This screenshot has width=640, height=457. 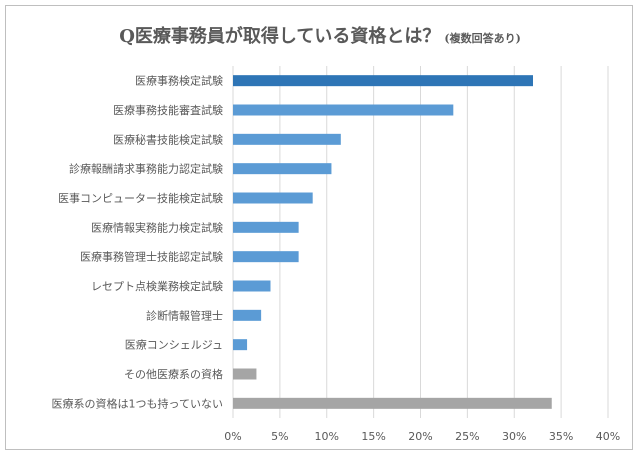 I want to click on x-tick-labels: 0% 5% 10% 15% 20% 25% 30% 35% 40%, so click(x=422, y=436).